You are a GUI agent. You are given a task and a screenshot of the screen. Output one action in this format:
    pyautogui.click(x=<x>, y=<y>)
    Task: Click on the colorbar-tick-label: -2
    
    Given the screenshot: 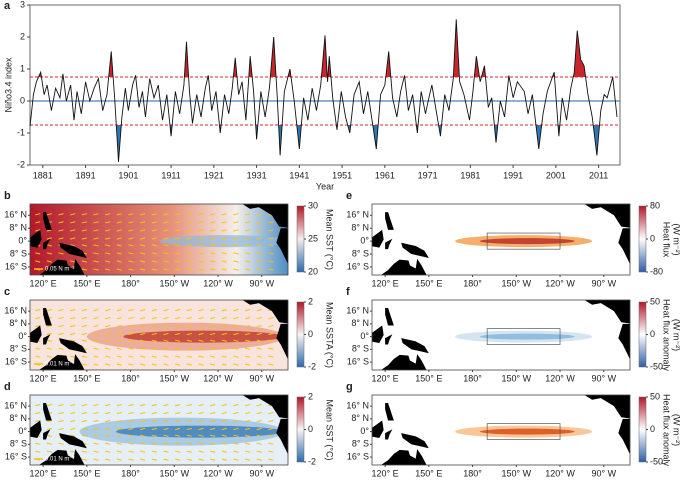 What is the action you would take?
    pyautogui.click(x=312, y=366)
    